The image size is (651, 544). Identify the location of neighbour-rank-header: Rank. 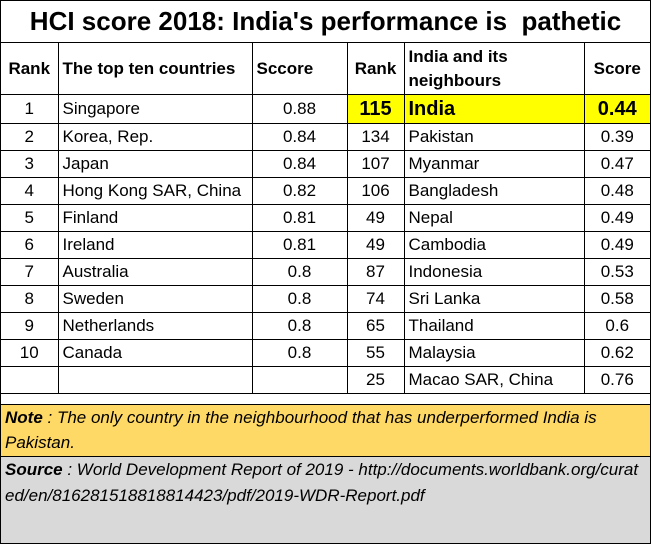
(375, 69).